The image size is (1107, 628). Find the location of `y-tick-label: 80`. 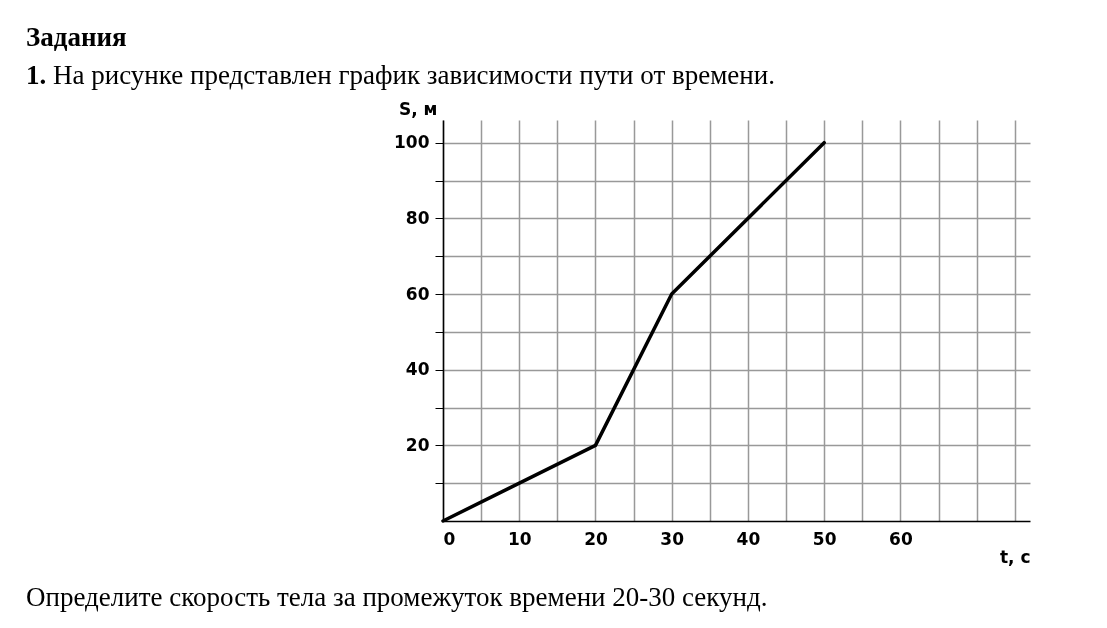

y-tick-label: 80 is located at coordinates (417, 217).